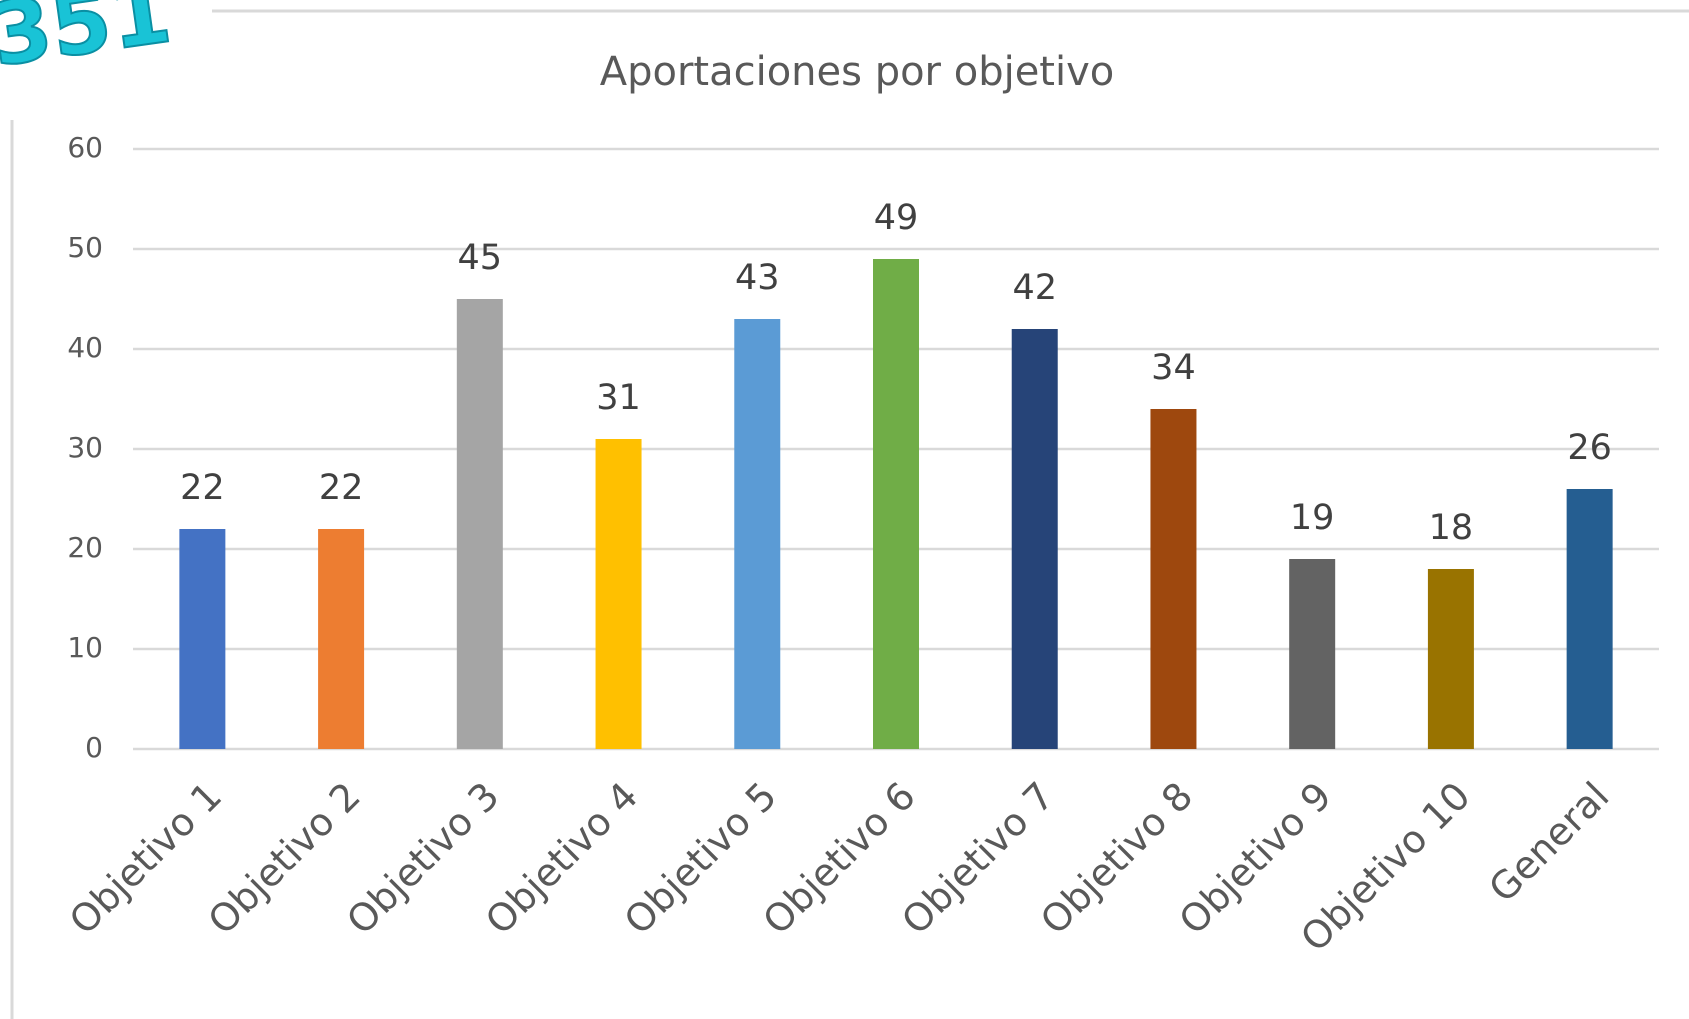  What do you see at coordinates (85, 647) in the screenshot?
I see `y-tick-label: 10` at bounding box center [85, 647].